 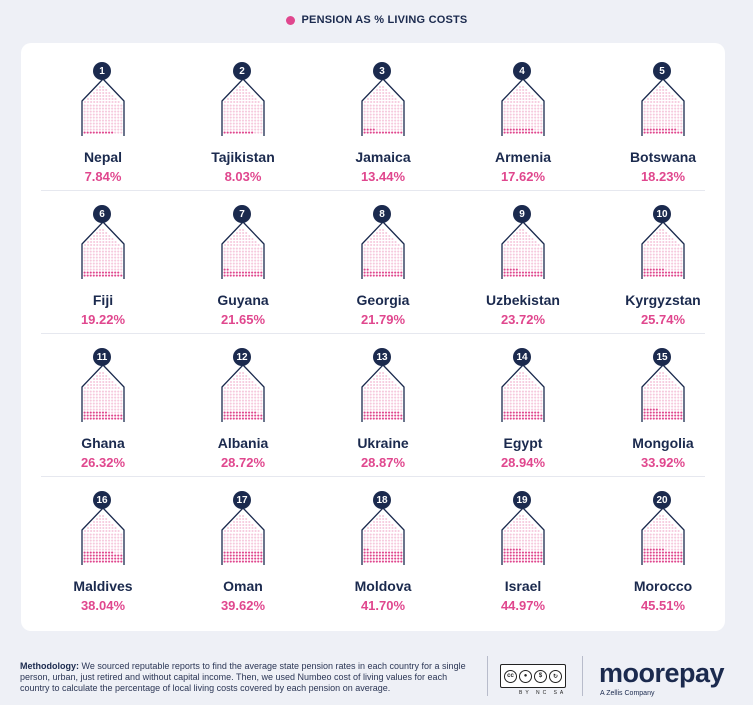 I want to click on country-name: Kyrgyzstan, so click(x=663, y=300).